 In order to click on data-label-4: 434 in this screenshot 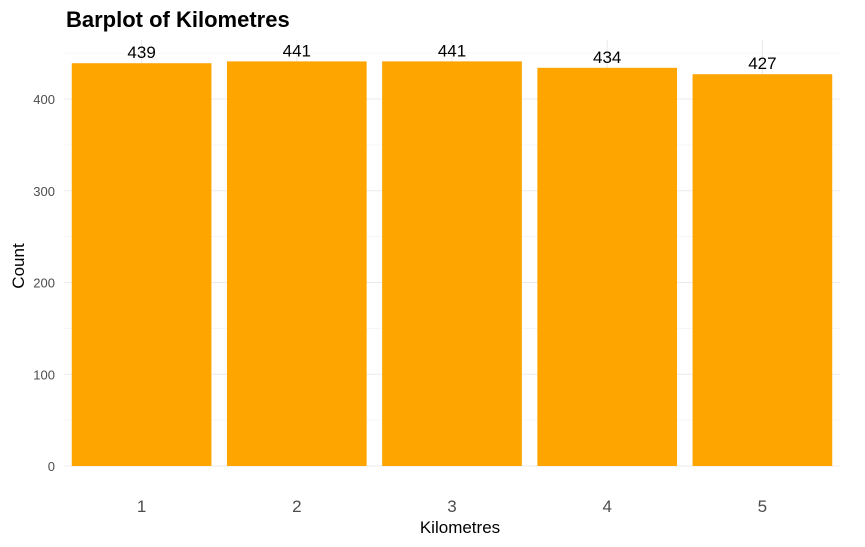, I will do `click(607, 57)`.